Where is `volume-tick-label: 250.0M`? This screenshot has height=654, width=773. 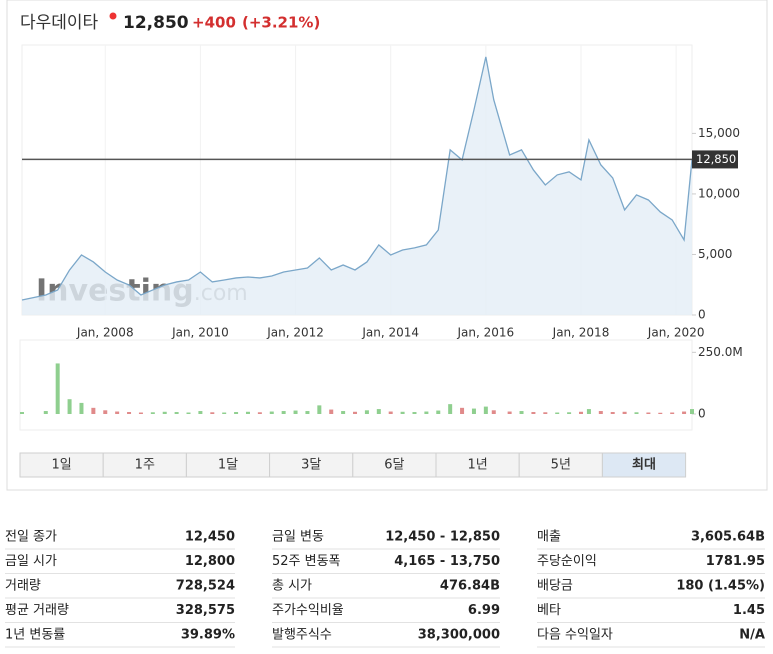
volume-tick-label: 250.0M is located at coordinates (720, 352).